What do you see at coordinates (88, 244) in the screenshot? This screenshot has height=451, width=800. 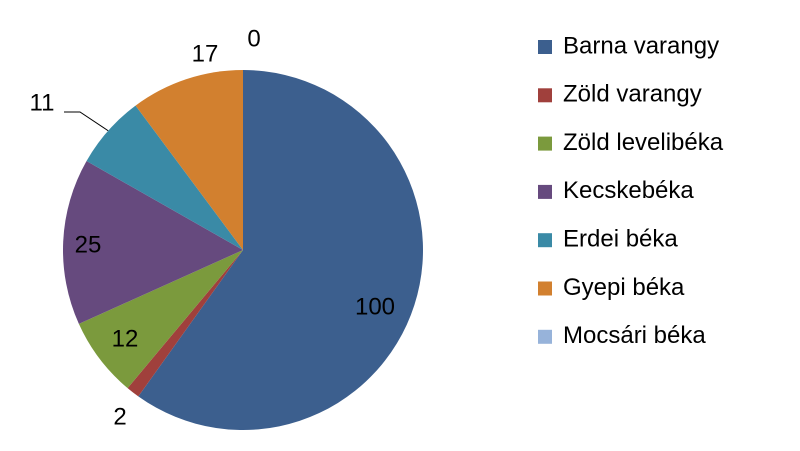 I see `data-label: 25` at bounding box center [88, 244].